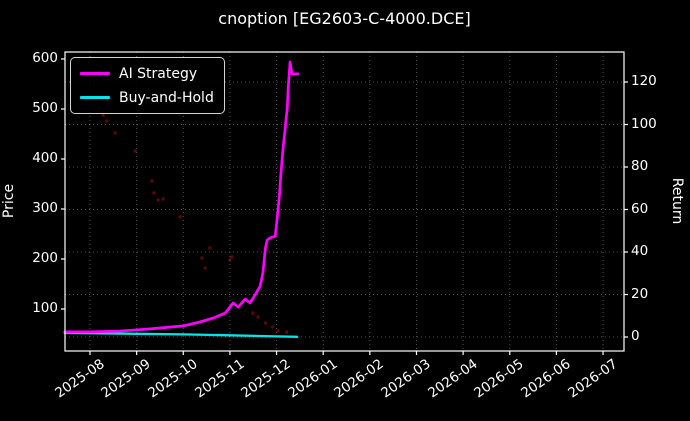 This screenshot has height=421, width=690. Describe the element at coordinates (181, 334) in the screenshot. I see `series-line-buy-and-hold` at that location.